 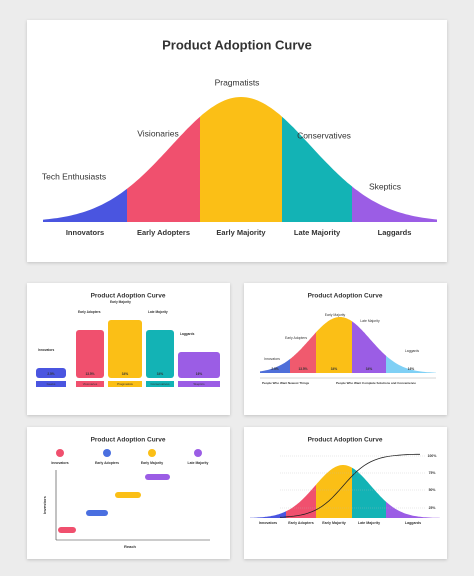 I want to click on scale-label: 25%, so click(x=432, y=508).